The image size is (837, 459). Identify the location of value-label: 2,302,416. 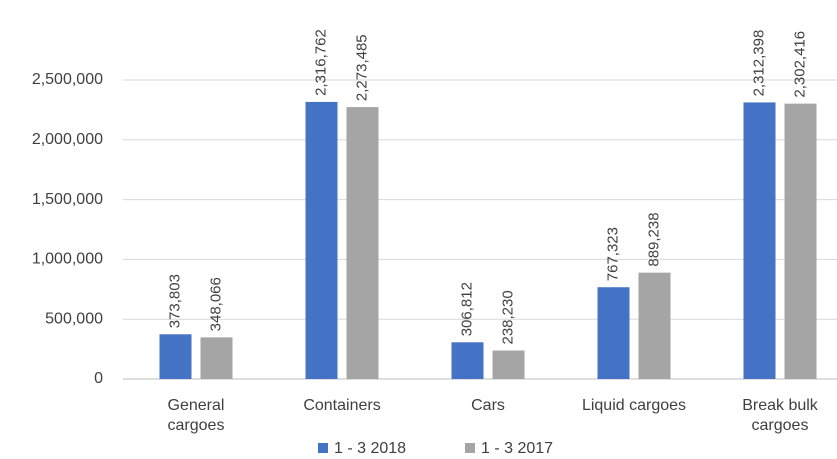
(799, 64).